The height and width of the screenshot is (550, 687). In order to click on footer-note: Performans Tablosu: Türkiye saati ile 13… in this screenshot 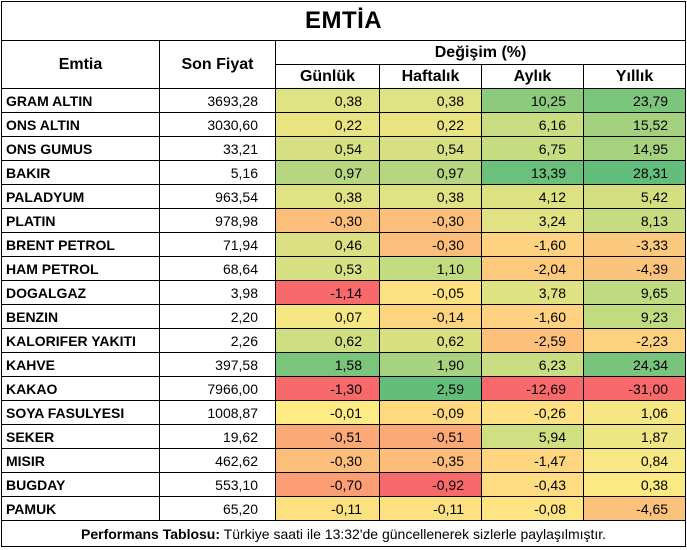, I will do `click(343, 533)`.